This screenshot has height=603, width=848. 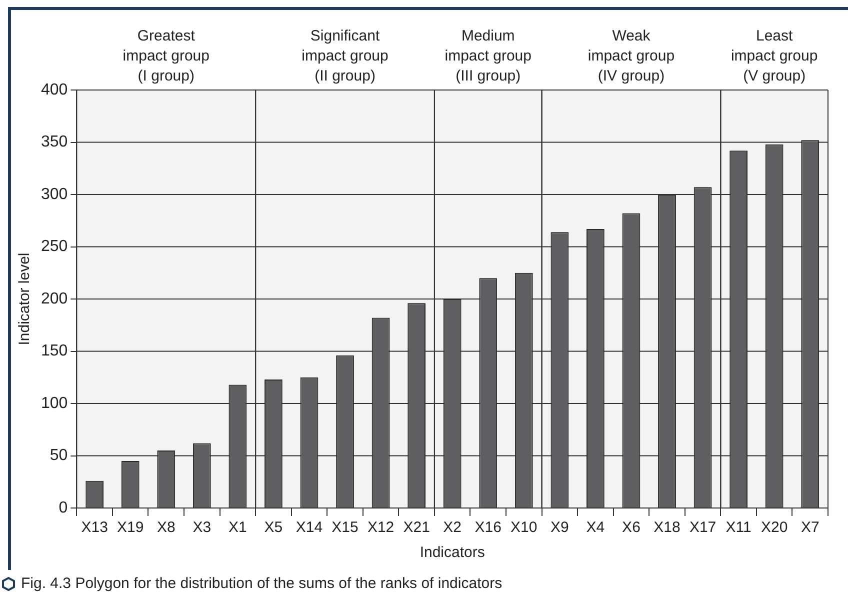 What do you see at coordinates (166, 527) in the screenshot?
I see `x-tick-label: X8` at bounding box center [166, 527].